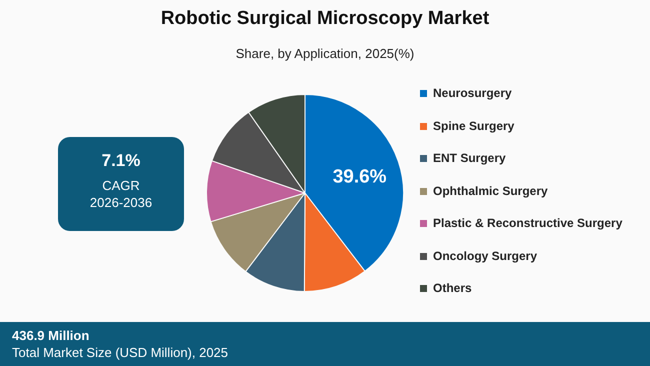 This screenshot has width=650, height=366. What do you see at coordinates (469, 159) in the screenshot?
I see `legend-label: ENT Surgery` at bounding box center [469, 159].